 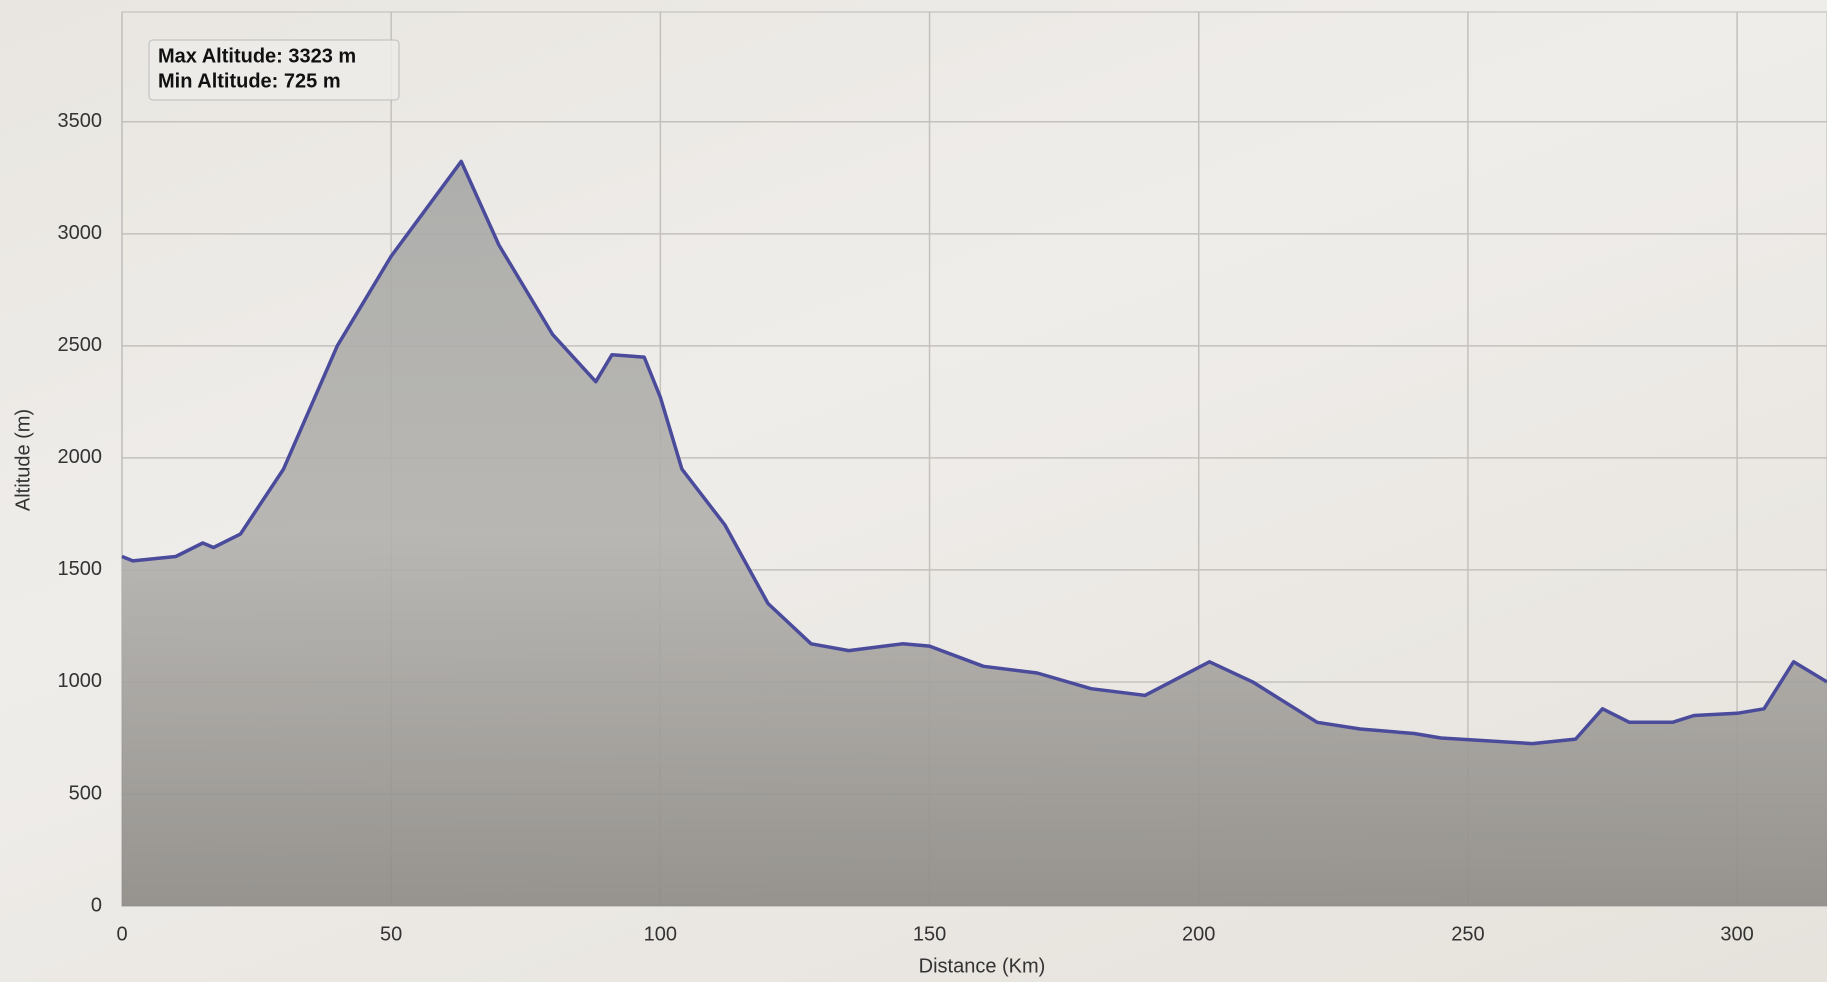 I want to click on annotation-box, so click(x=274, y=70).